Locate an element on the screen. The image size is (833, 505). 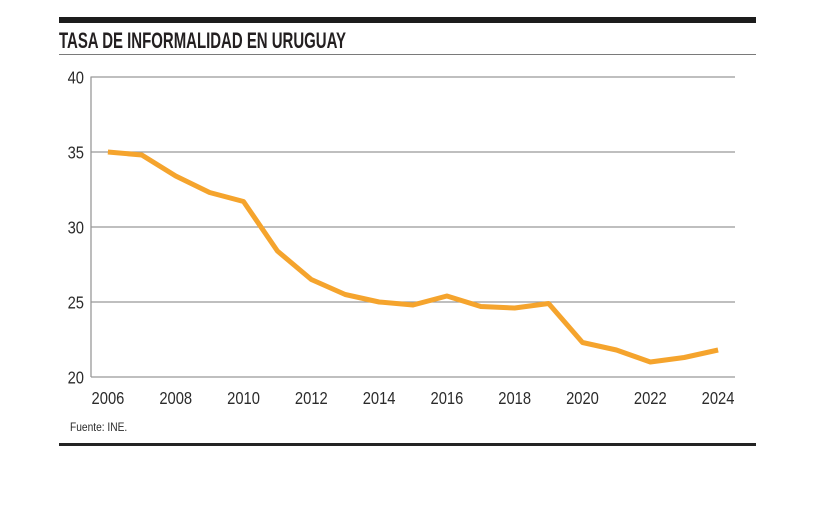
x-tick-label: 2020 is located at coordinates (582, 399).